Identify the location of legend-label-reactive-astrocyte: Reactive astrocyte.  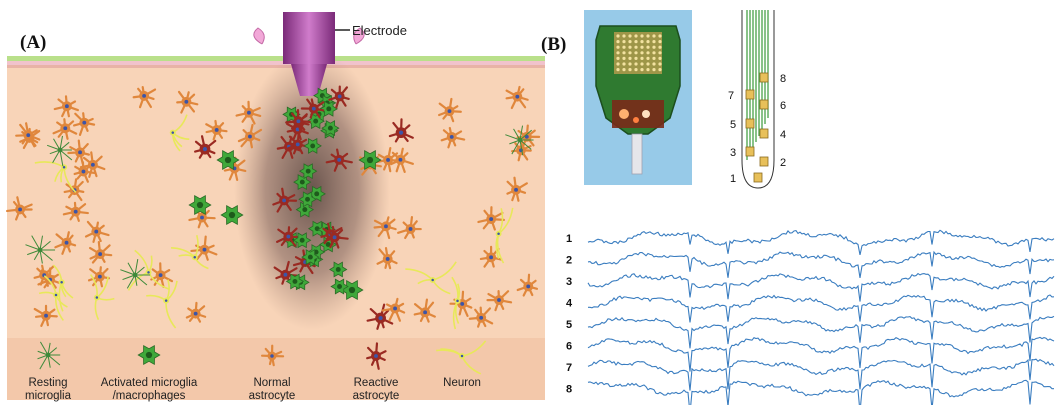
(376, 390).